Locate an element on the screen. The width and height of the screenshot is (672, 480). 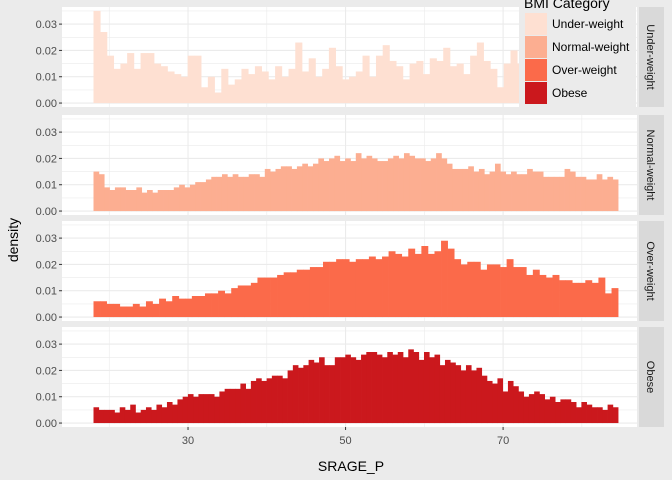
facet-strip-label: Under-weight is located at coordinates (650, 56).